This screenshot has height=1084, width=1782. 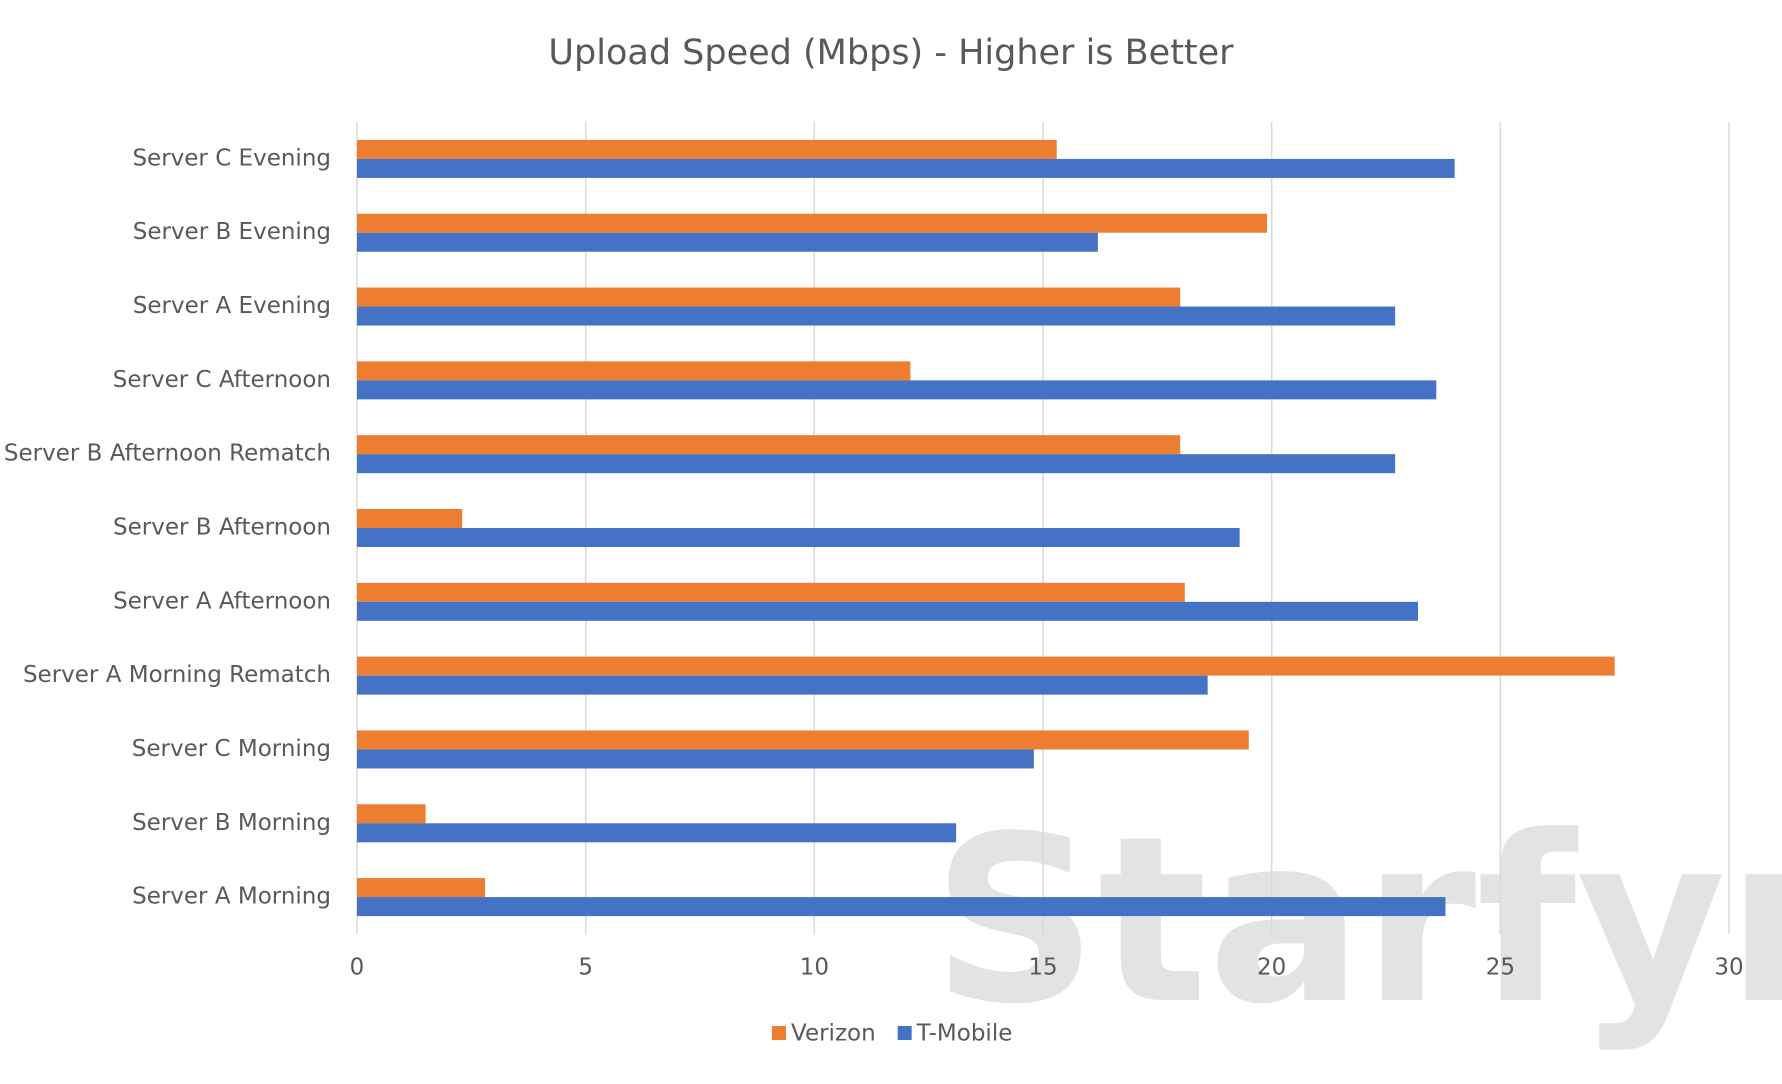 What do you see at coordinates (833, 1034) in the screenshot?
I see `legend-label: Verizon` at bounding box center [833, 1034].